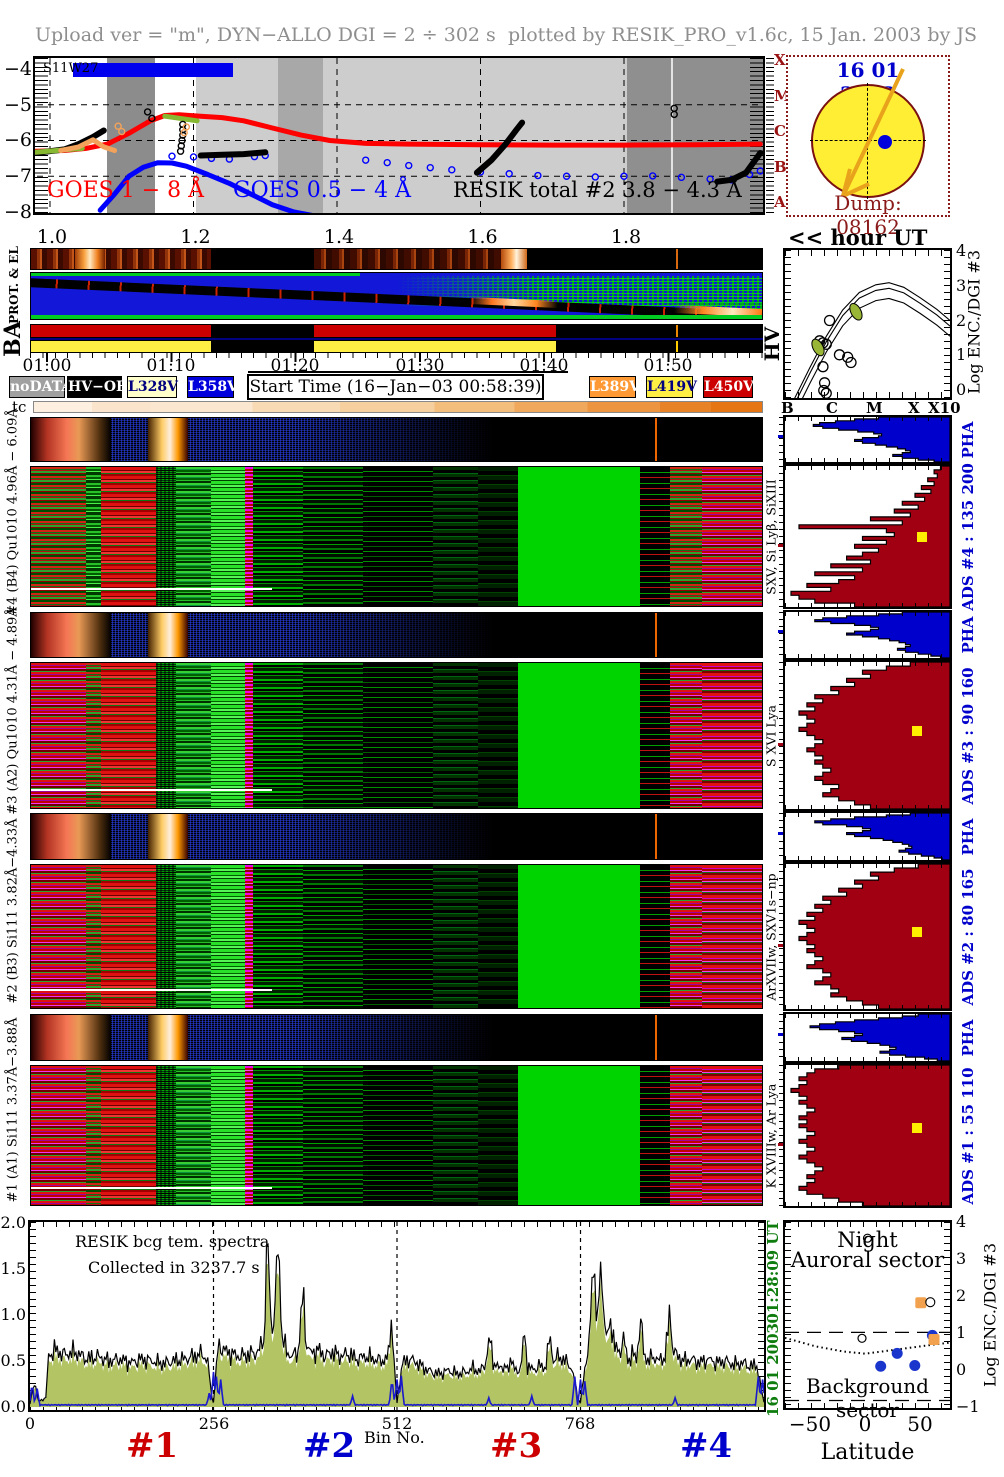 This screenshot has height=1477, width=1004. I want to click on pha-histogram-ch1-ticks-bottom, so click(867, 1059).